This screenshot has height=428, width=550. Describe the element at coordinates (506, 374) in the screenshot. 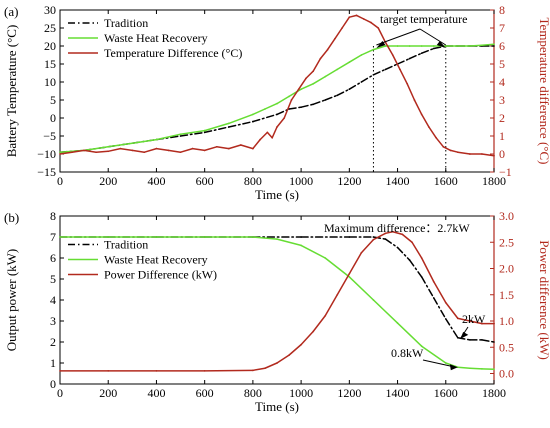

I see `y2-tick-label: 0.0` at that location.